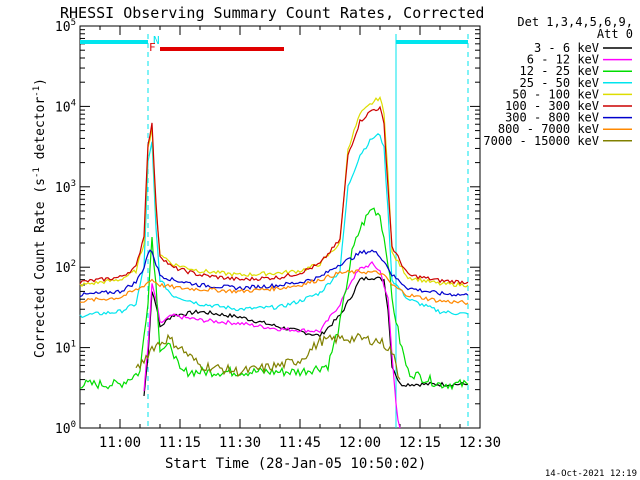 This screenshot has width=640, height=480. I want to click on legend-label: 12 - 25 keV, so click(559, 71).